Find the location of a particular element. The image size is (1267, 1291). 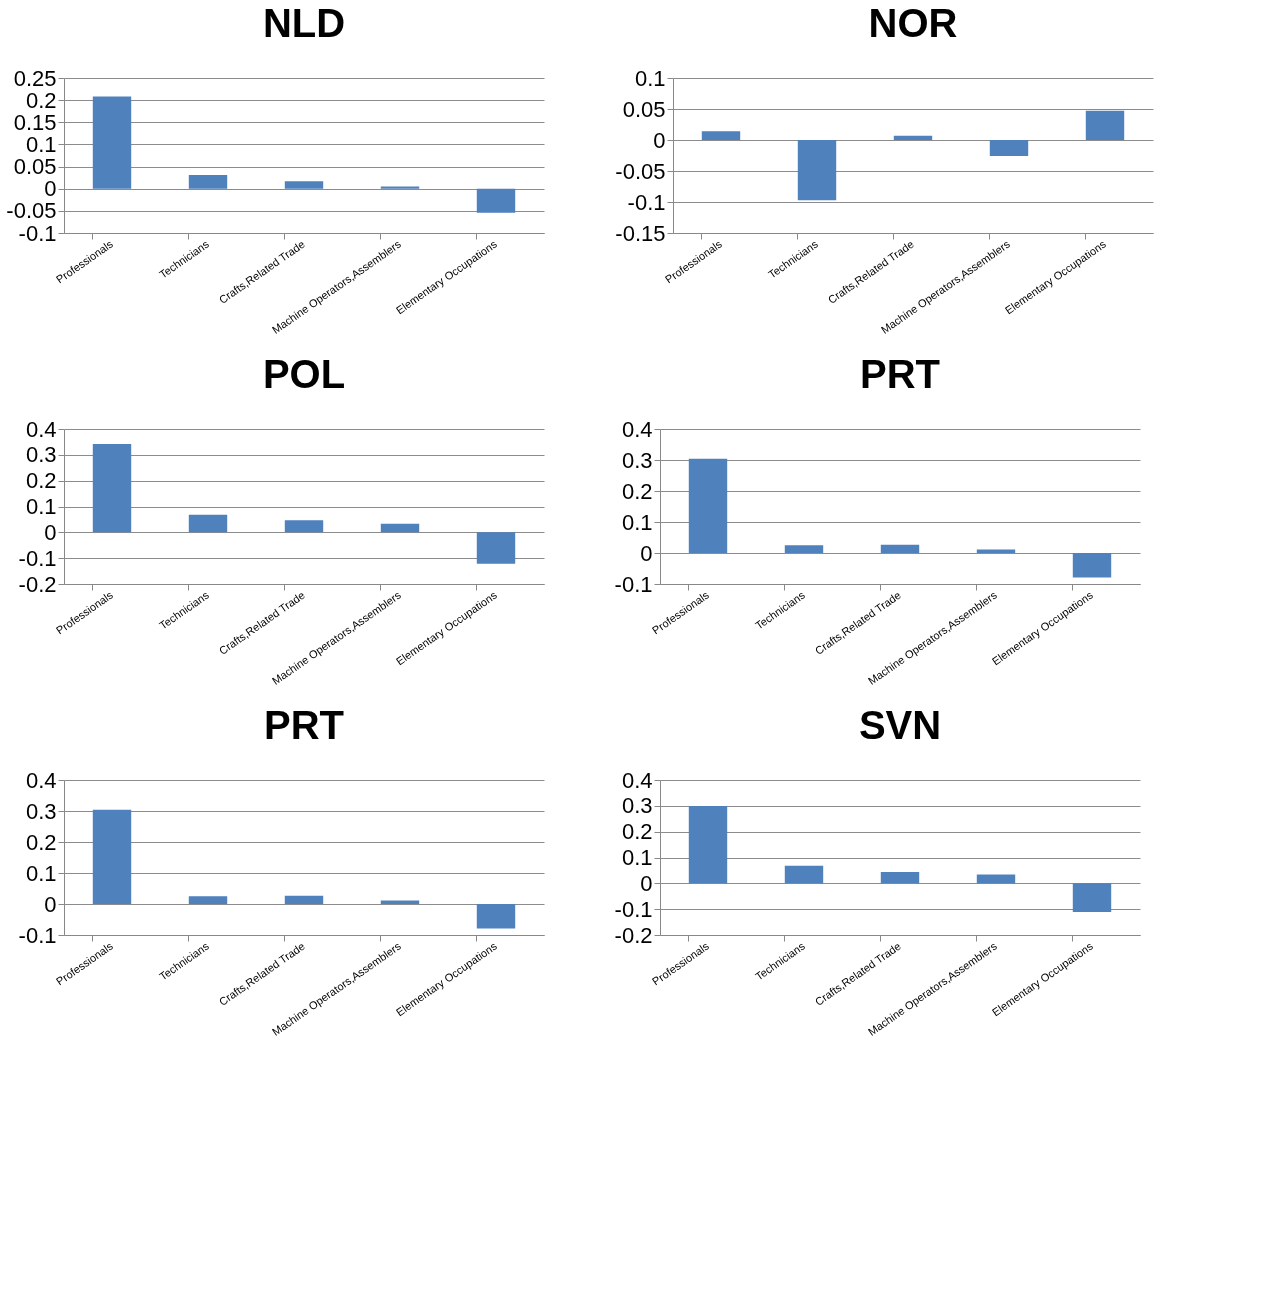

y-tick-label: -0.05 is located at coordinates (640, 171).